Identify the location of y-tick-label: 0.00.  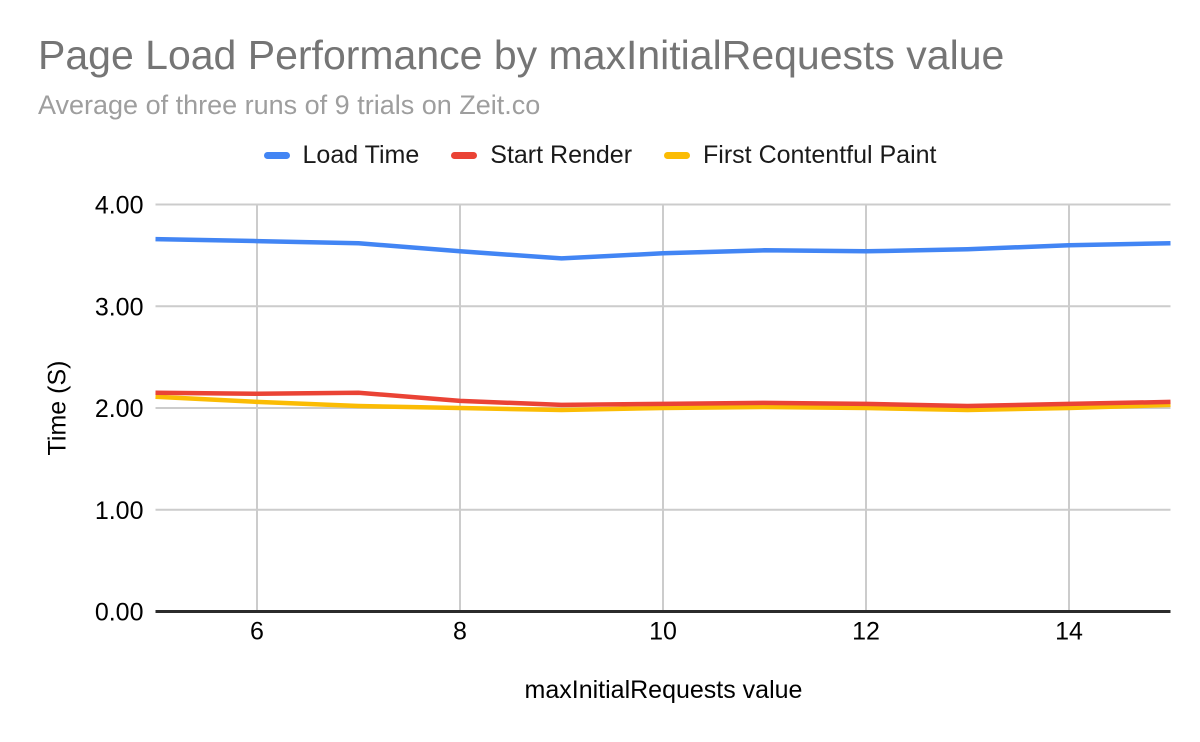
(119, 613).